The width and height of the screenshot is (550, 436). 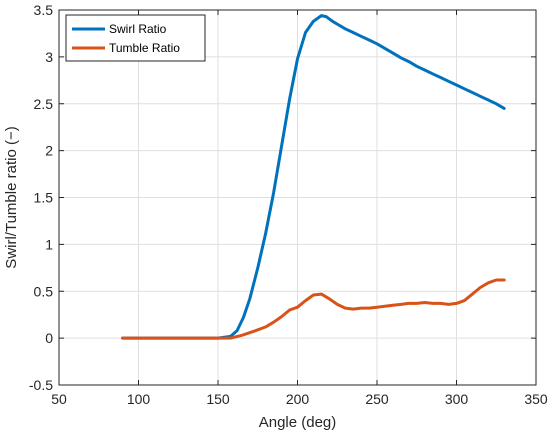 I want to click on legend-label: Tumble Ratio, so click(x=144, y=48).